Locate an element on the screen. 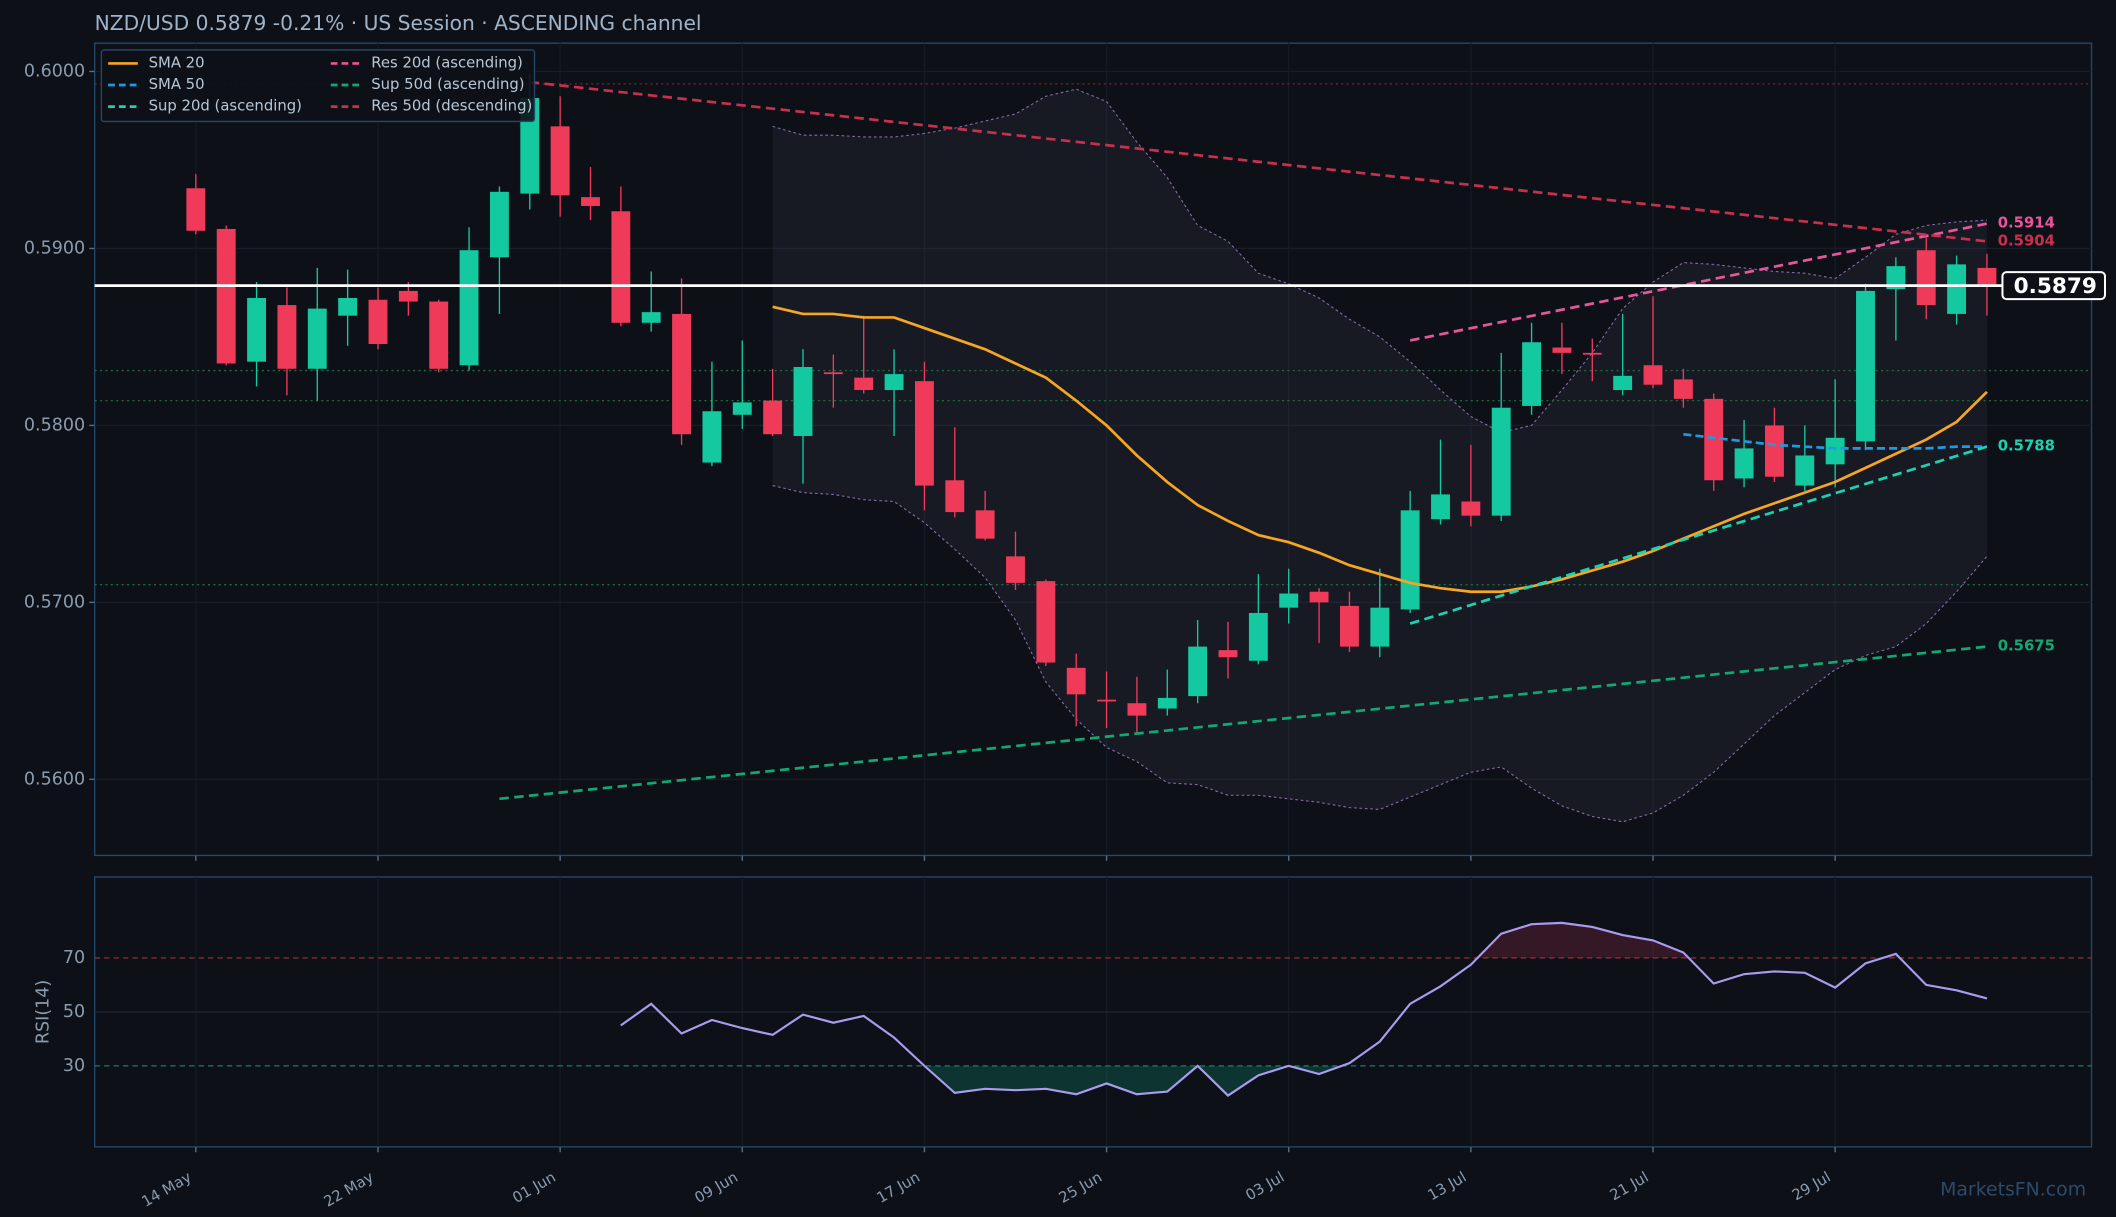  legend-label: Sup 20d (ascending) is located at coordinates (225, 106).